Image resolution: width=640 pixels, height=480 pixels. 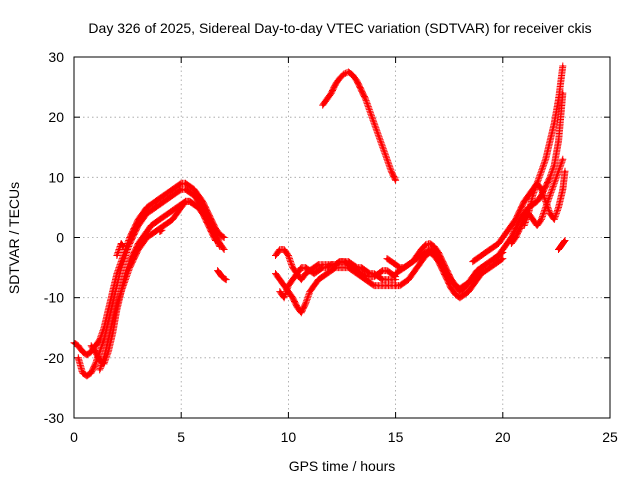 I want to click on y-axis-label: SDTVAR / TECUs, so click(x=14, y=238).